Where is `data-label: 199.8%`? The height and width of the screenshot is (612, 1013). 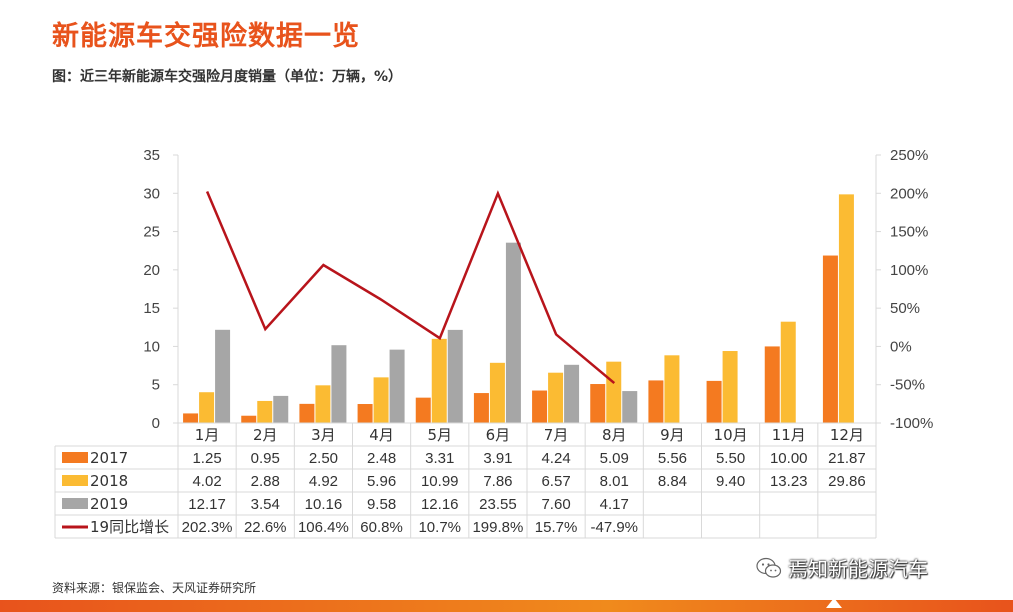
data-label: 199.8% is located at coordinates (497, 527).